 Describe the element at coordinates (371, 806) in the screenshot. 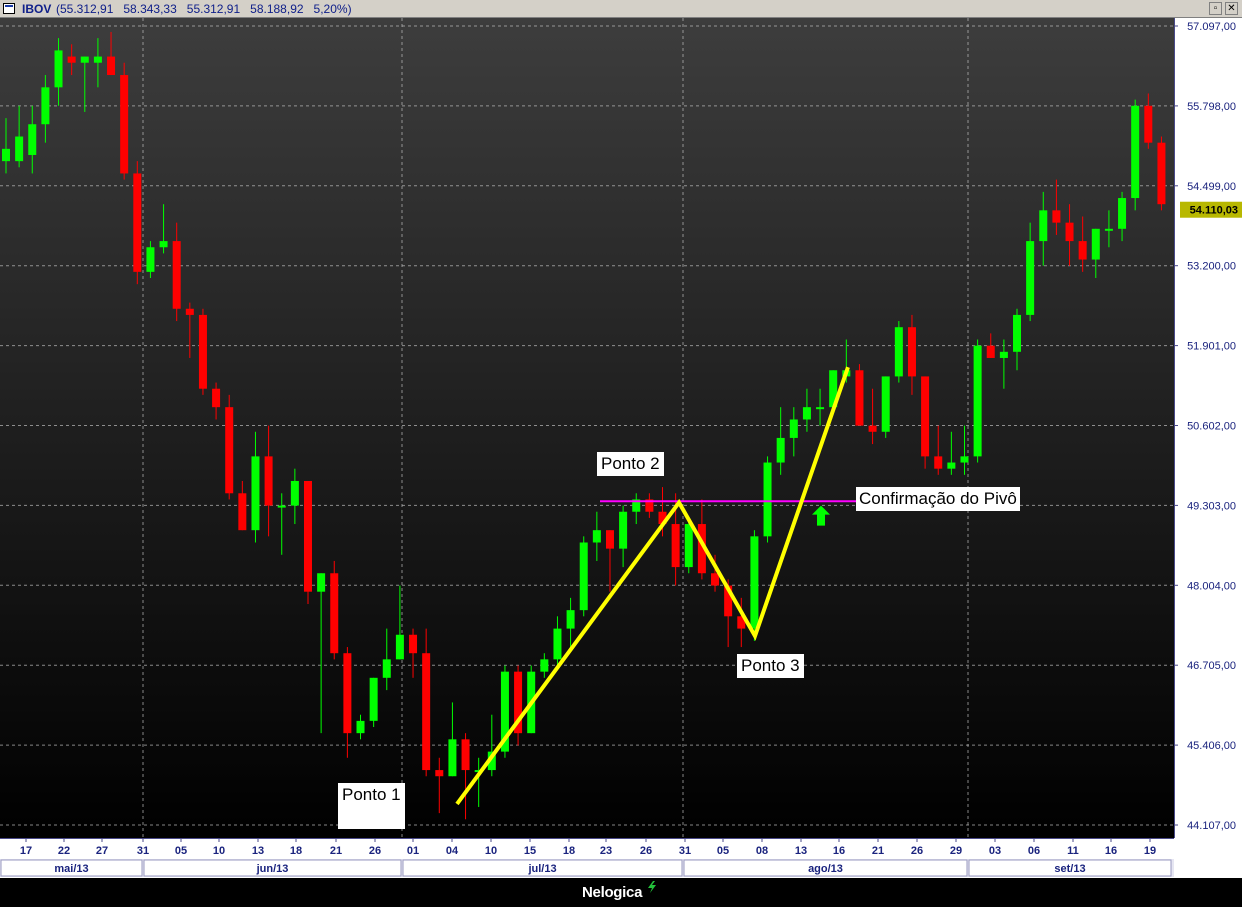

I see `annotation-ponto-1: Ponto 1` at that location.